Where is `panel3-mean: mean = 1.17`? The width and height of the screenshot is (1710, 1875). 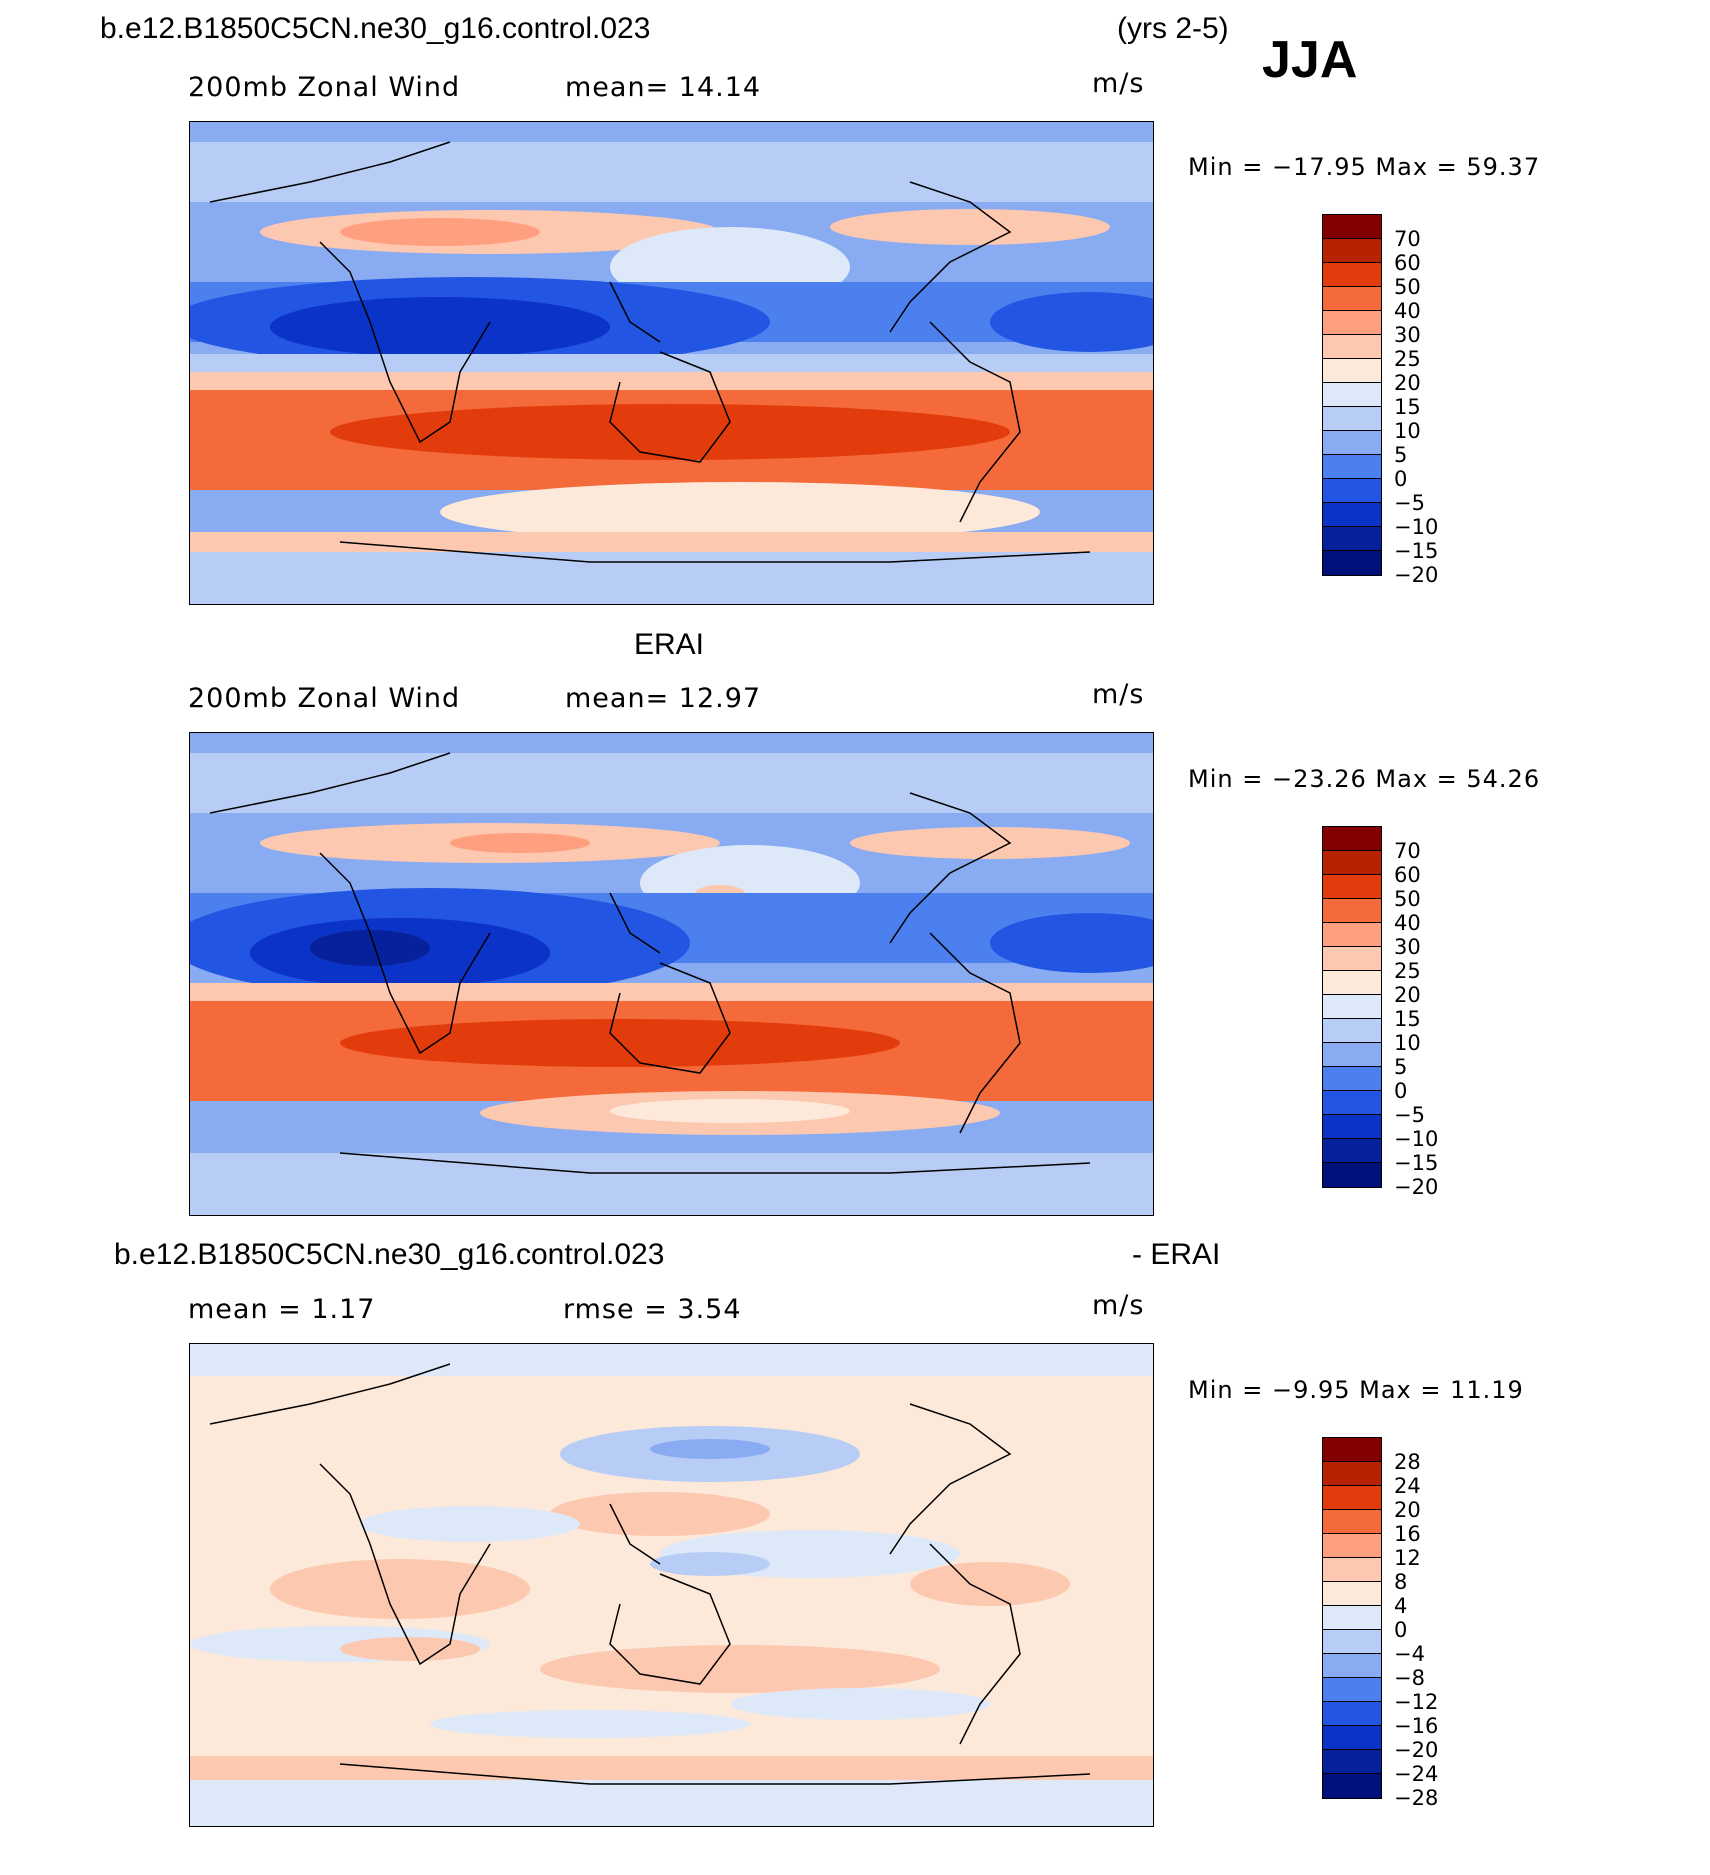
panel3-mean: mean = 1.17 is located at coordinates (282, 1309).